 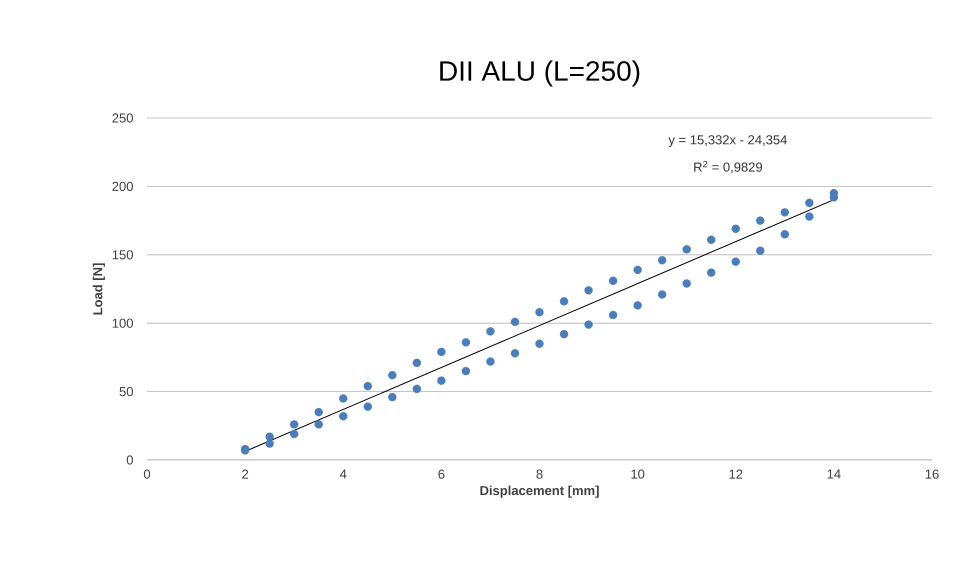 What do you see at coordinates (932, 474) in the screenshot?
I see `x-tick-label: 16` at bounding box center [932, 474].